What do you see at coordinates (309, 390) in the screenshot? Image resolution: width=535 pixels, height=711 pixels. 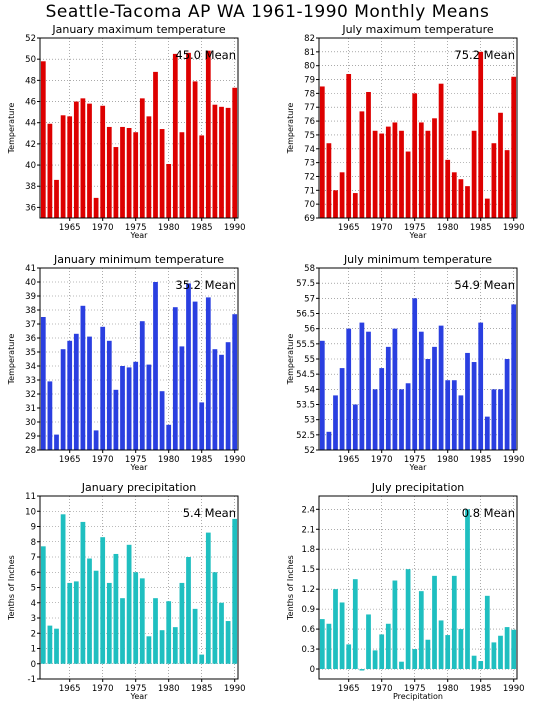 I see `chart-4-y-tick-label: 54` at bounding box center [309, 390].